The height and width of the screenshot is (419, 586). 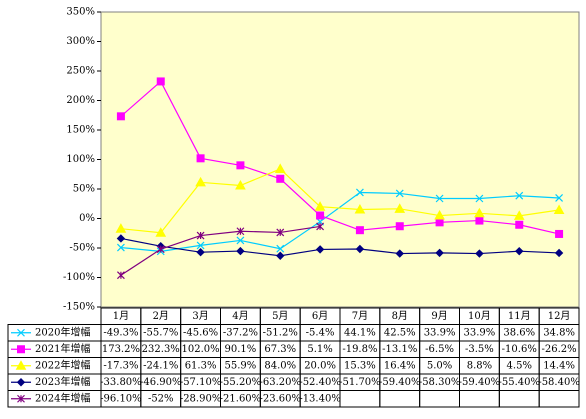 I want to click on table-value: -5.4%, so click(x=320, y=332).